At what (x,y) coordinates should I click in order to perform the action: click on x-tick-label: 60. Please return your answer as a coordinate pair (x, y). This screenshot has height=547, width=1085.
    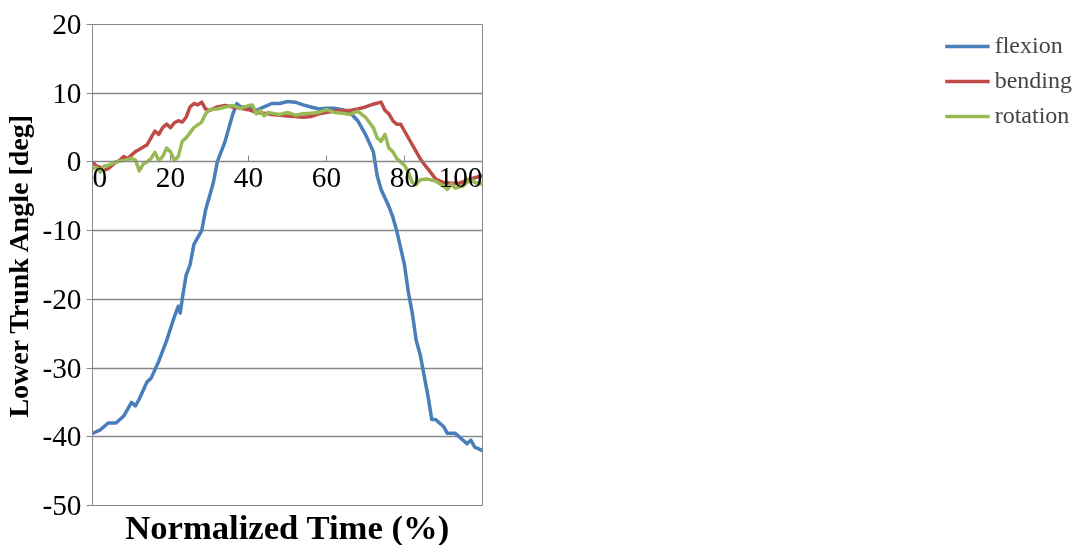
    Looking at the image, I should click on (326, 176).